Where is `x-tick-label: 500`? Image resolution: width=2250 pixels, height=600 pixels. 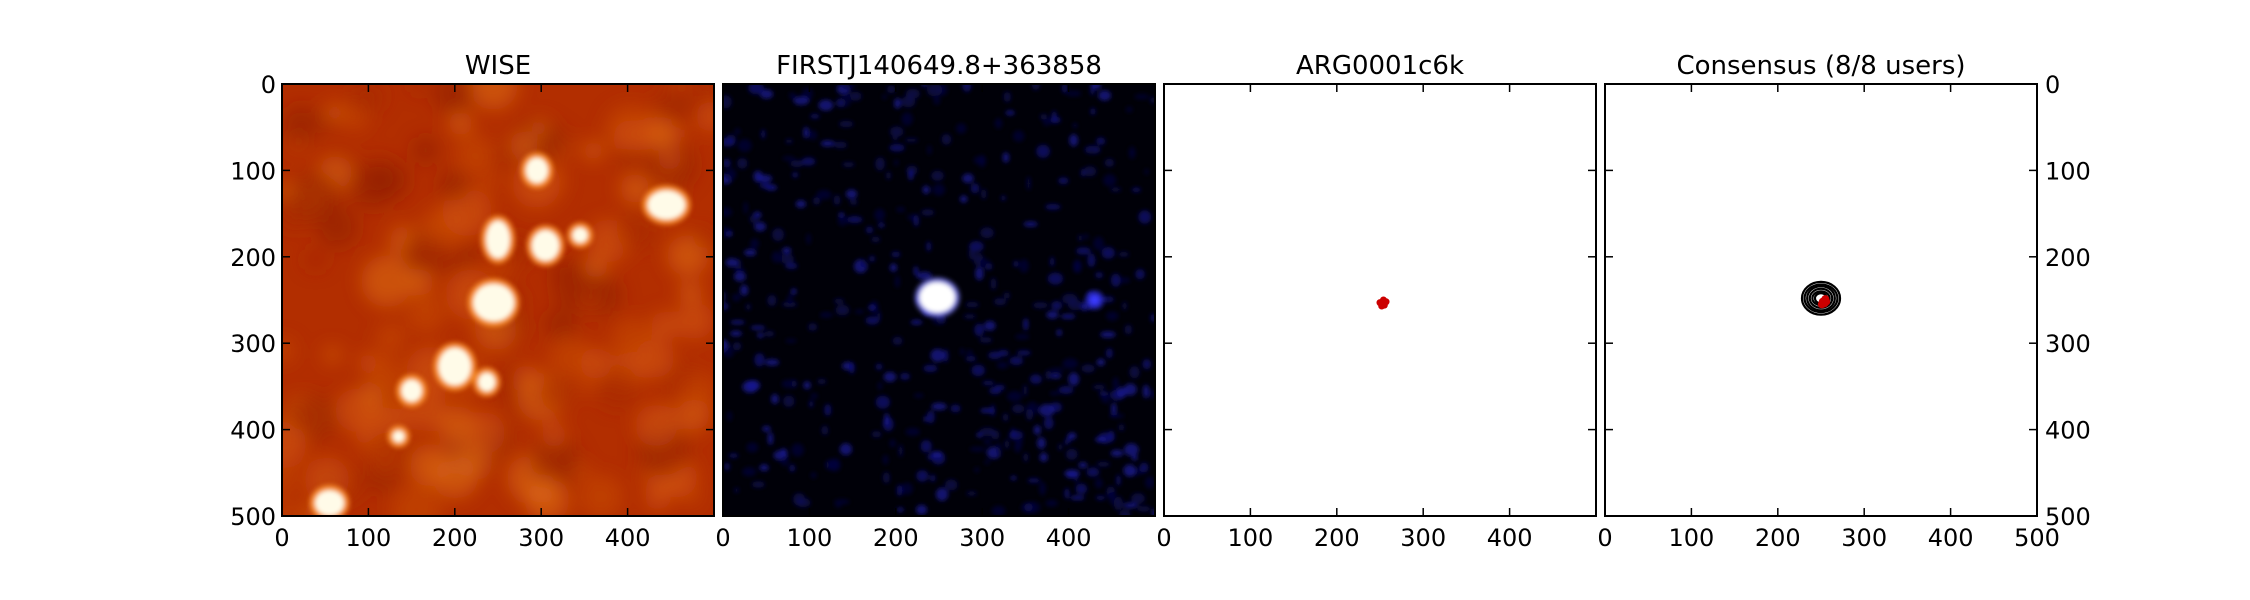 x-tick-label: 500 is located at coordinates (2037, 538).